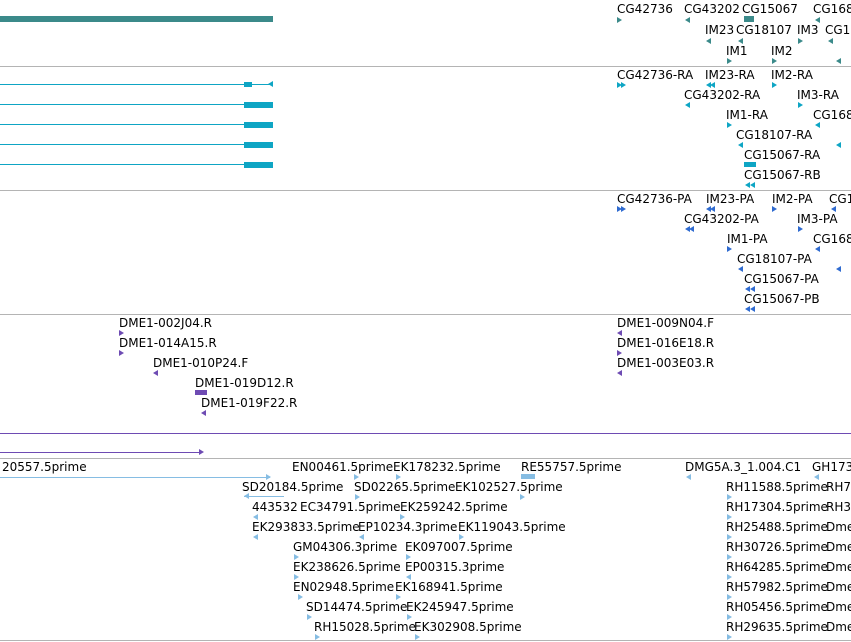 Image resolution: width=851 pixels, height=642 pixels. Describe the element at coordinates (365, 627) in the screenshot. I see `est-label: RH15028.5prime` at that location.